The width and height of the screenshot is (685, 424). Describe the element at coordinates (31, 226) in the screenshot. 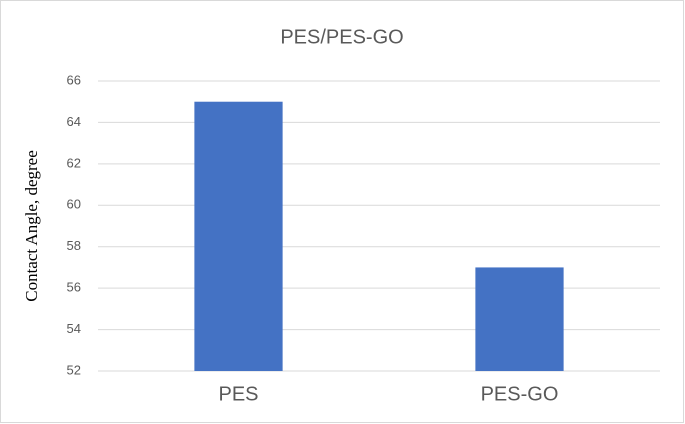

I see `y-axis-label: Contact Angle, degree` at that location.